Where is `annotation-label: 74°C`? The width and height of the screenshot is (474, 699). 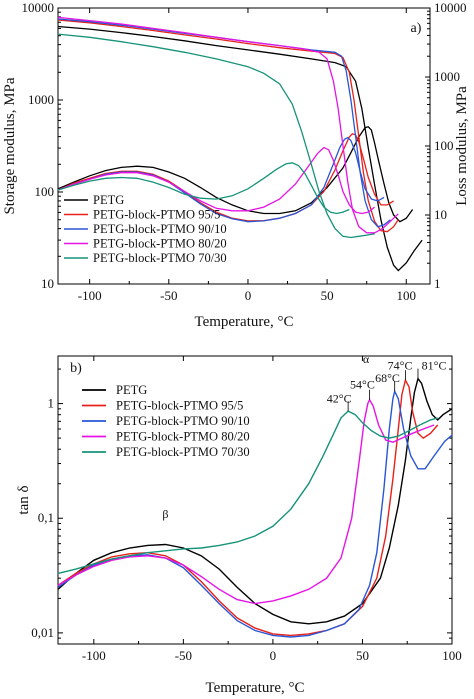
annotation-label: 74°C is located at coordinates (400, 366).